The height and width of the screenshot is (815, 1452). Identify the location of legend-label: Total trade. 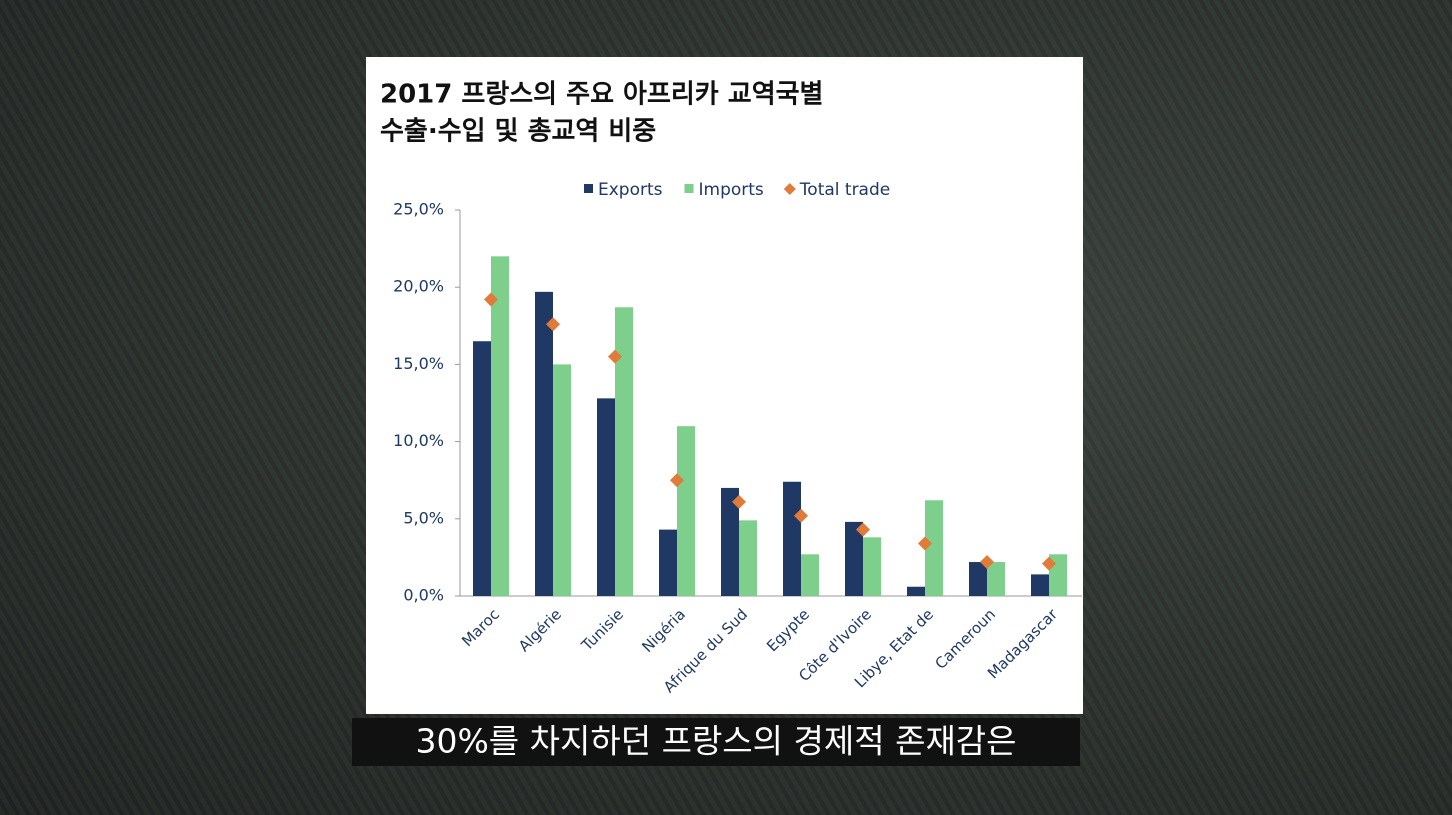
(844, 190).